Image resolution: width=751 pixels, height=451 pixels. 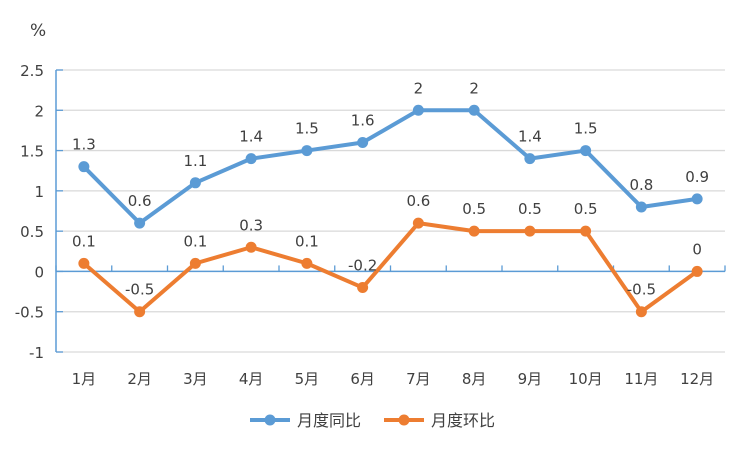 I want to click on y-tick-label: 2.5, so click(x=32, y=71).